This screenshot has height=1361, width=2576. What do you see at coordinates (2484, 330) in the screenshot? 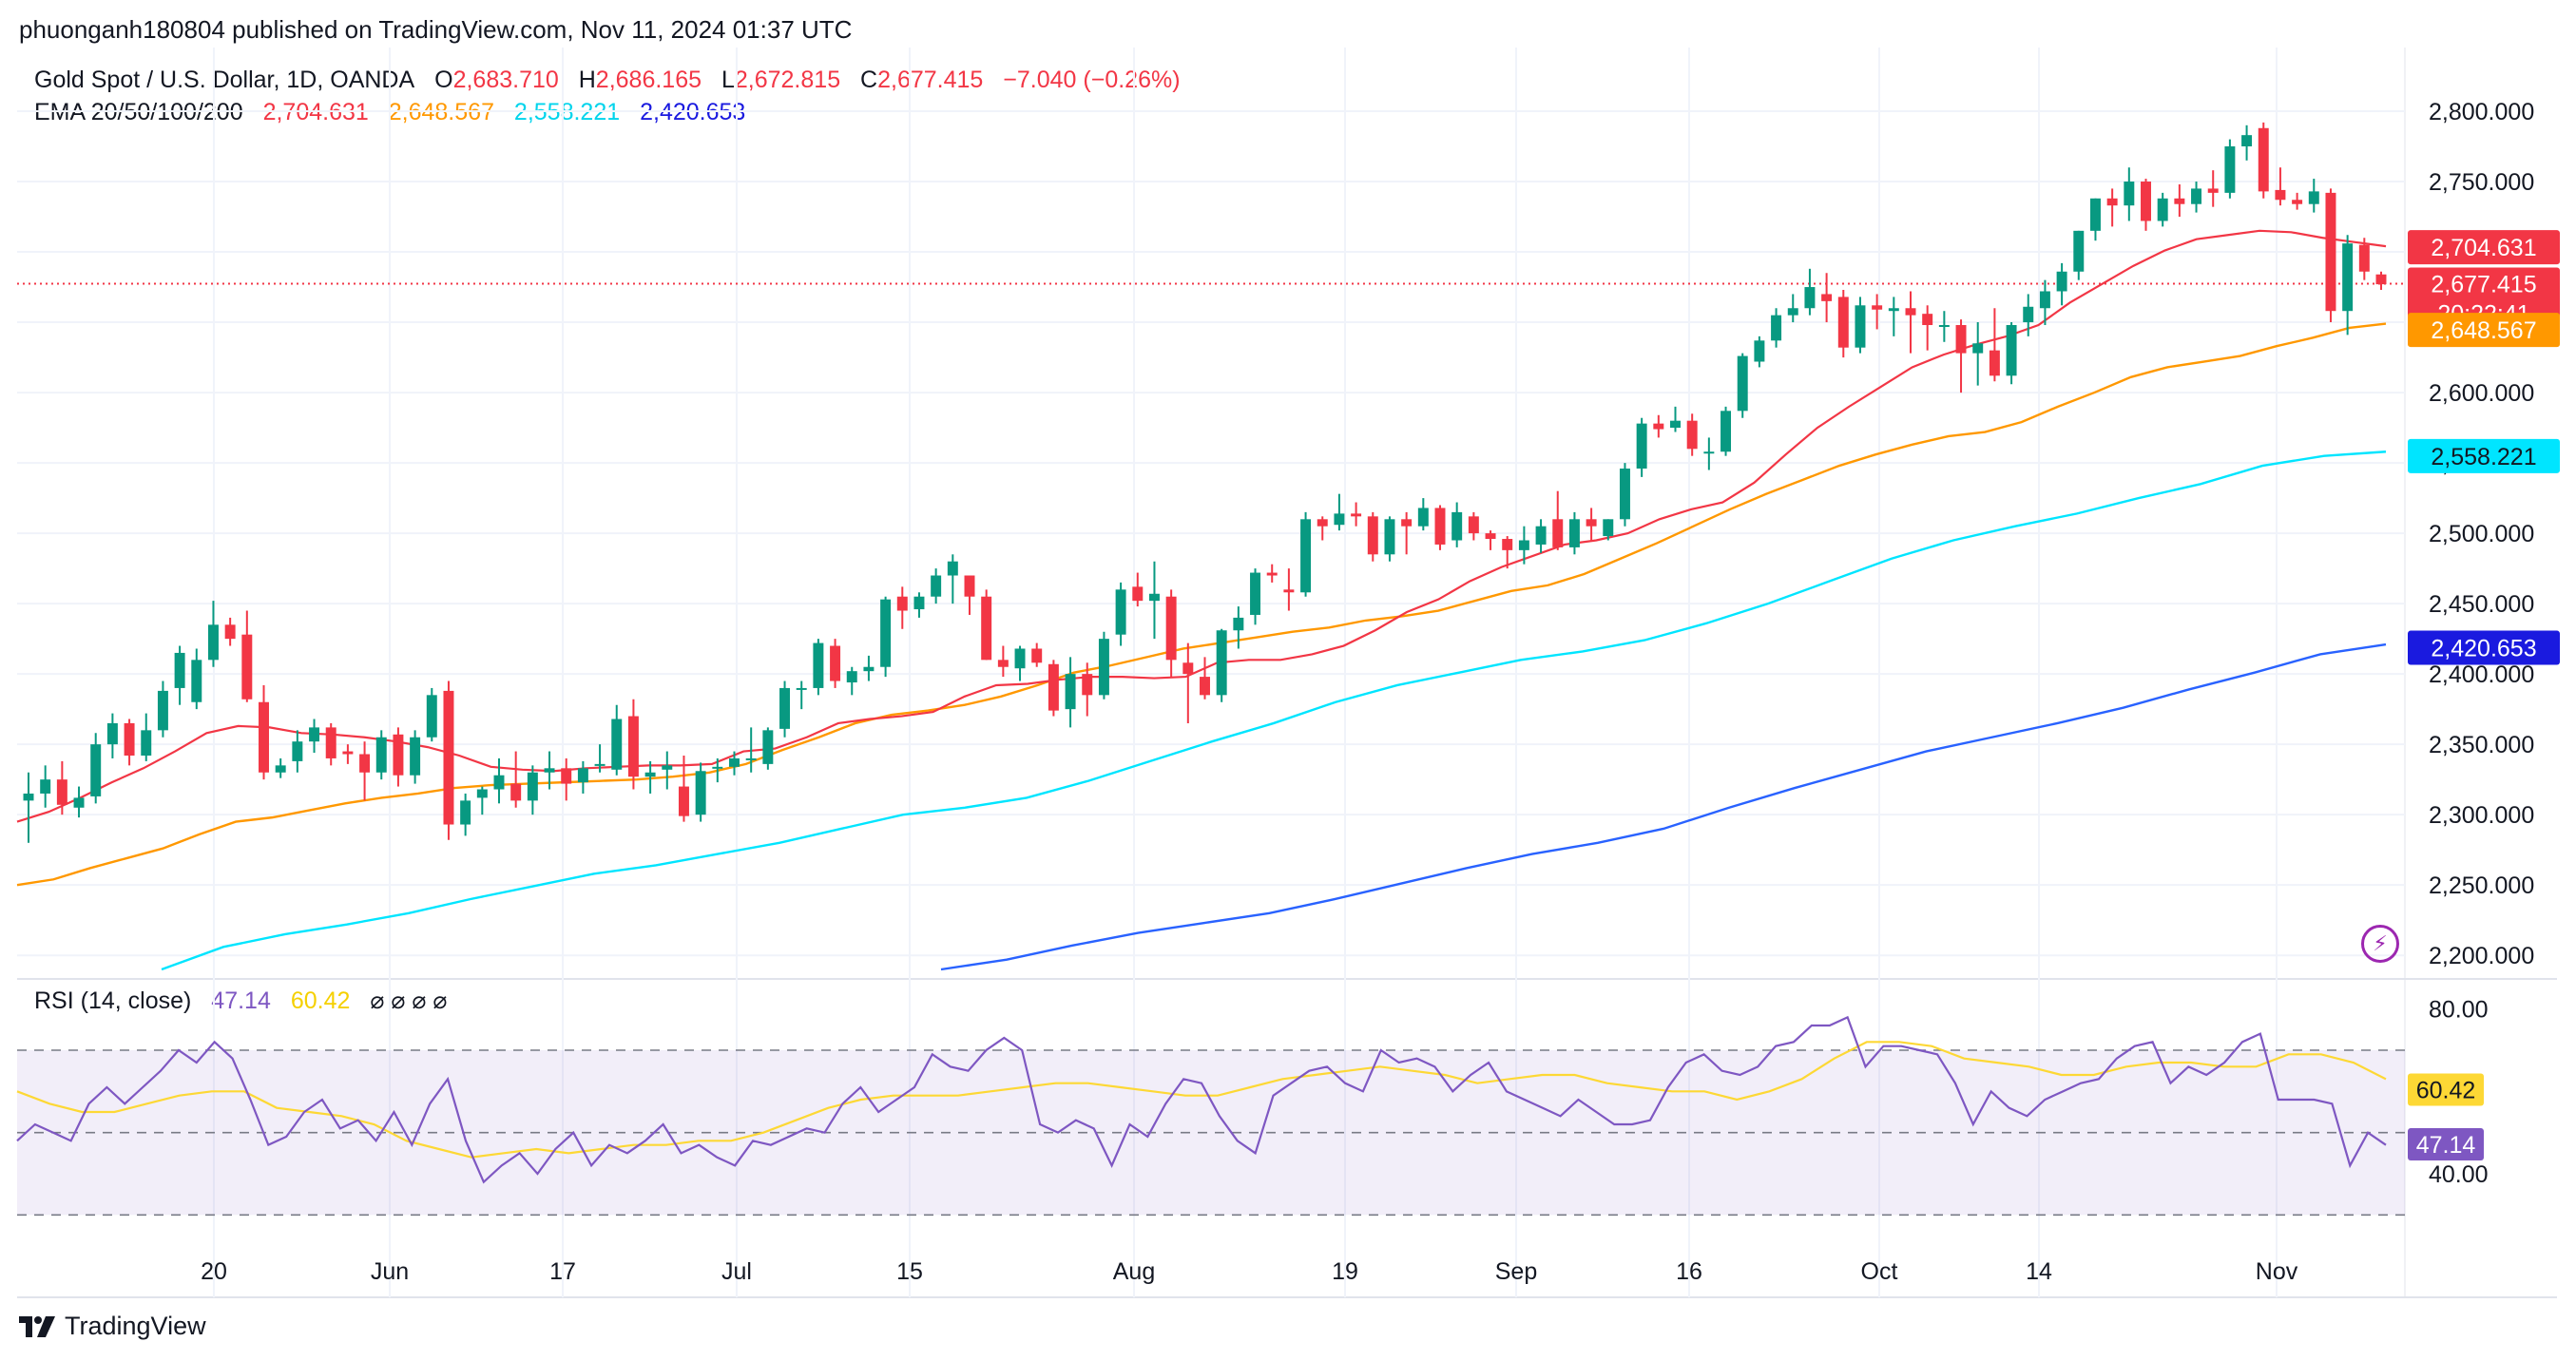
I see `ema50-price-label: 2,648.567` at bounding box center [2484, 330].